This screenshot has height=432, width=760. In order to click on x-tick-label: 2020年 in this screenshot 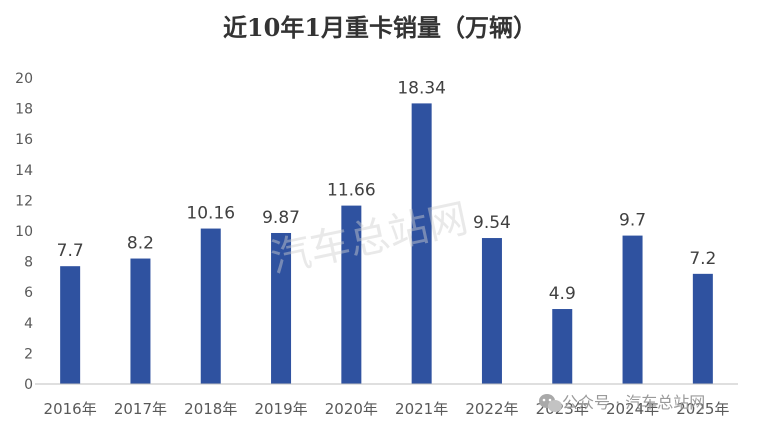, I will do `click(351, 409)`.